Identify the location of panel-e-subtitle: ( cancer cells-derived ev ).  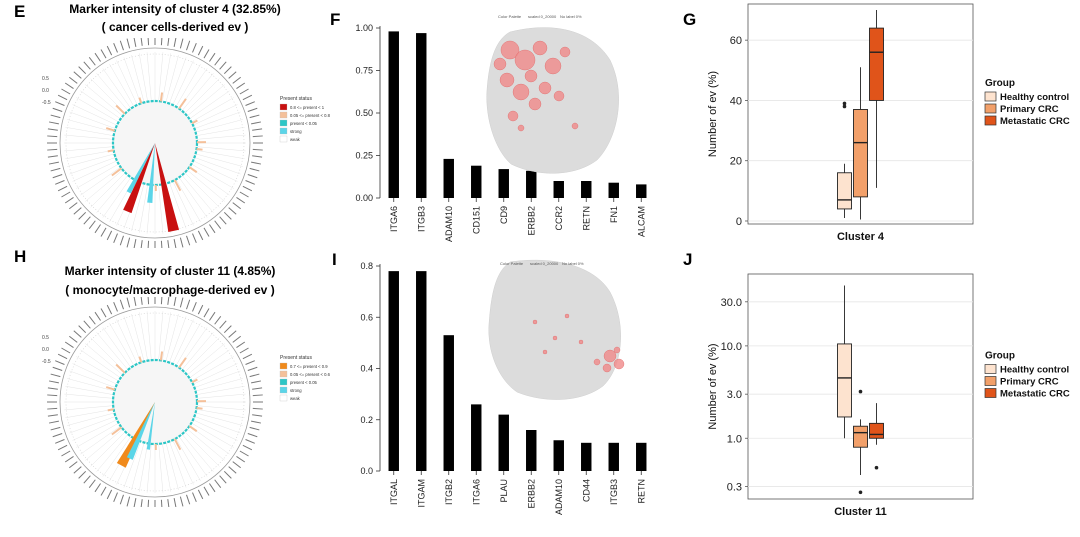
(175, 27).